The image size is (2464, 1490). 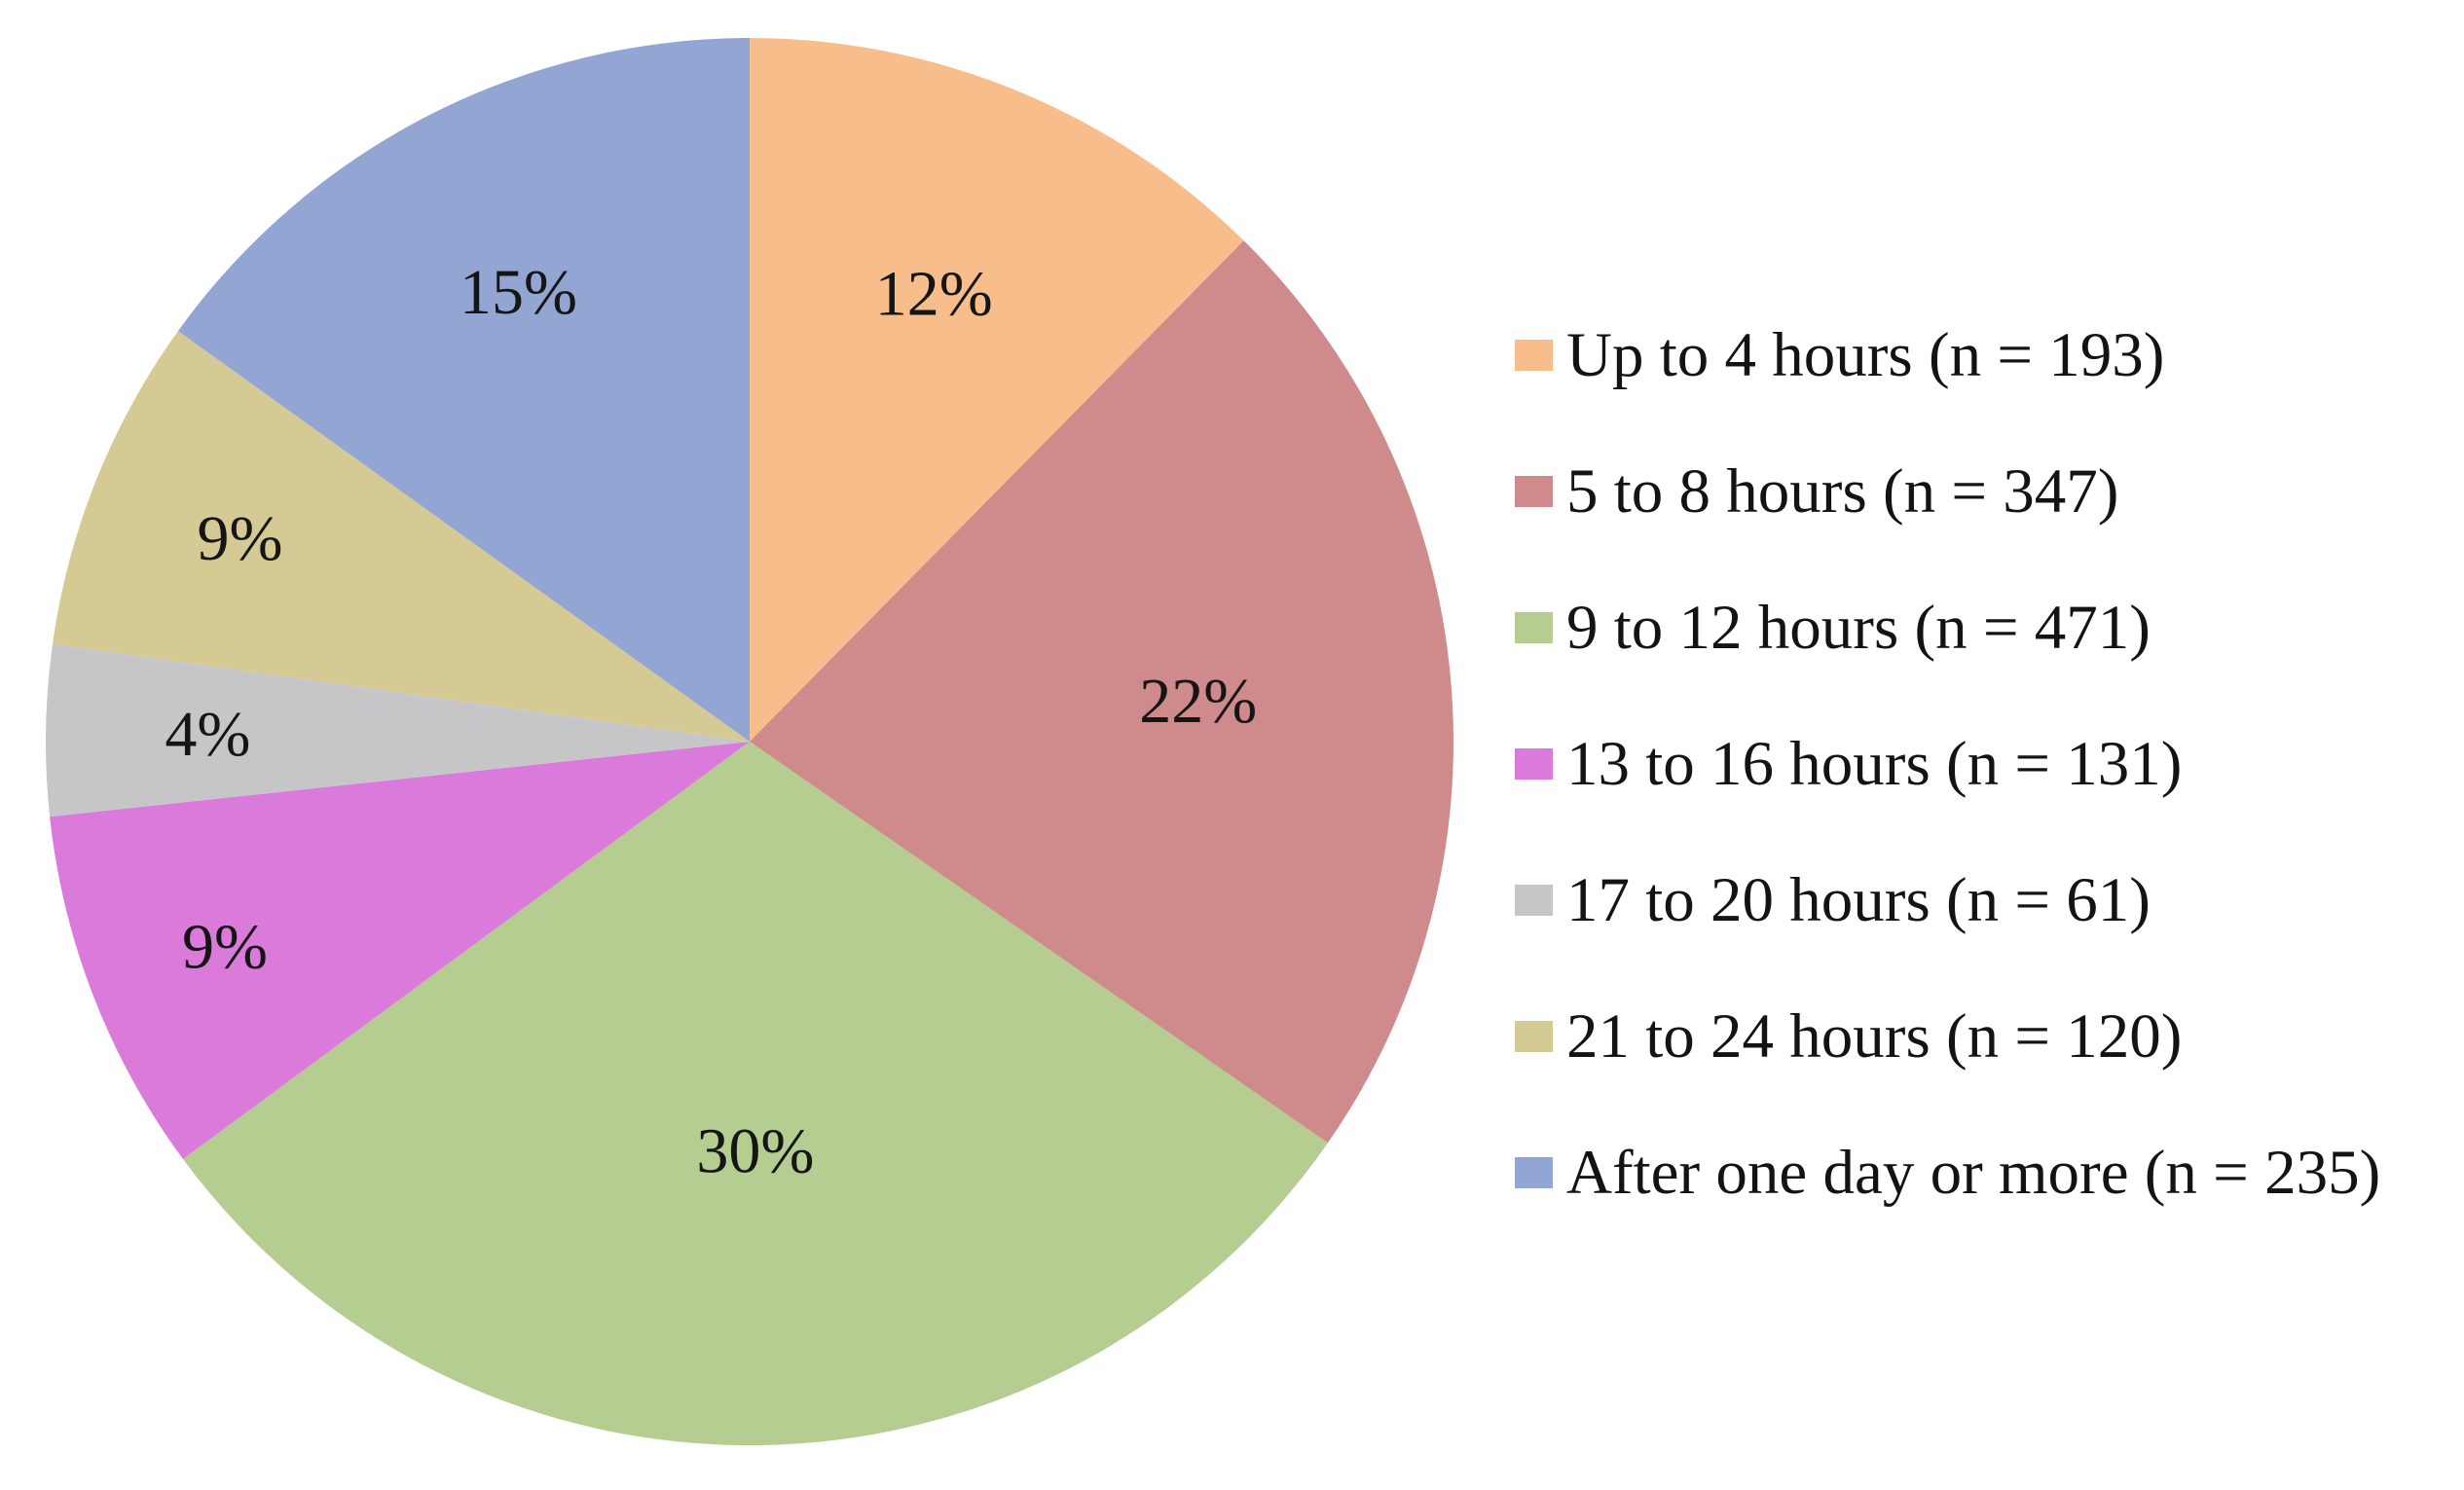 I want to click on legend-item-9-to-12-hours: 9 to 12 hours (n = 471), so click(x=1948, y=628).